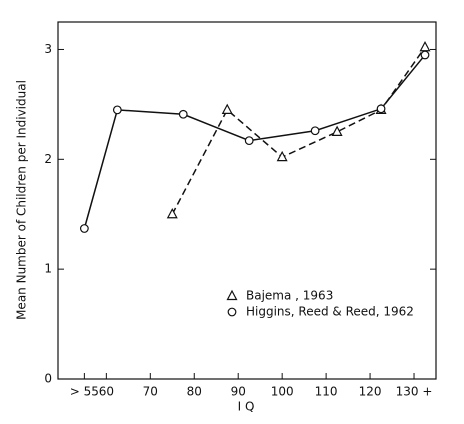 The height and width of the screenshot is (424, 464). Describe the element at coordinates (106, 392) in the screenshot. I see `x-tick-label: 60` at that location.